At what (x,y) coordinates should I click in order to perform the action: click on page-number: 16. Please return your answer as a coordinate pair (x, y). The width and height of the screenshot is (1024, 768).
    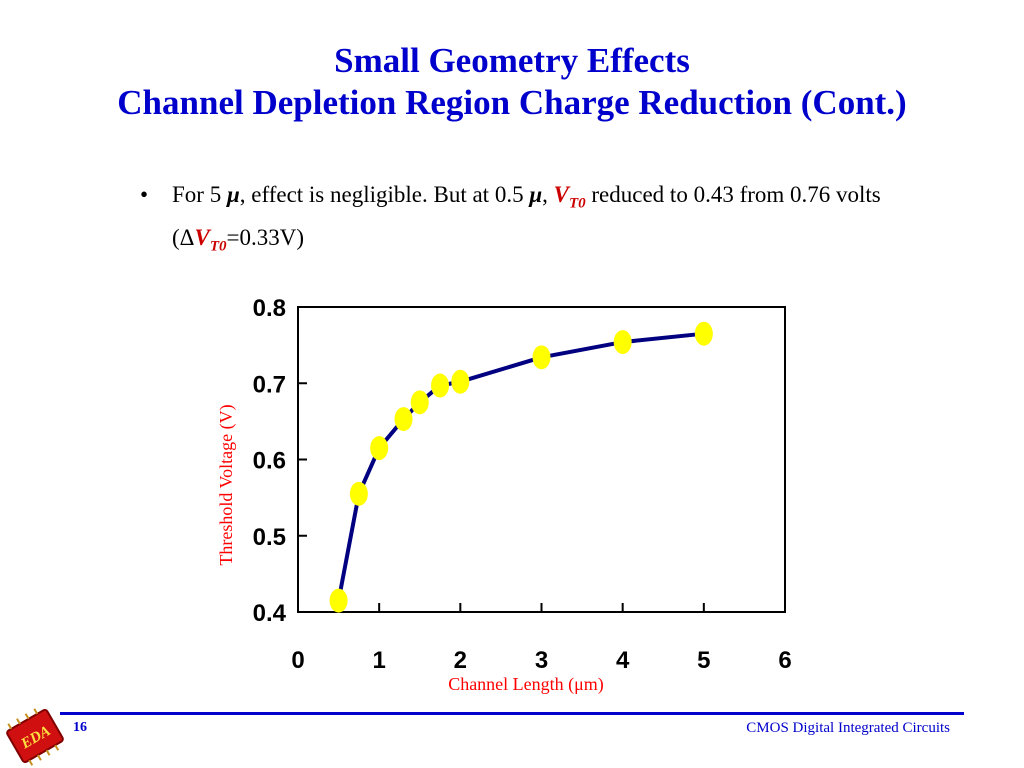
    Looking at the image, I should click on (80, 727).